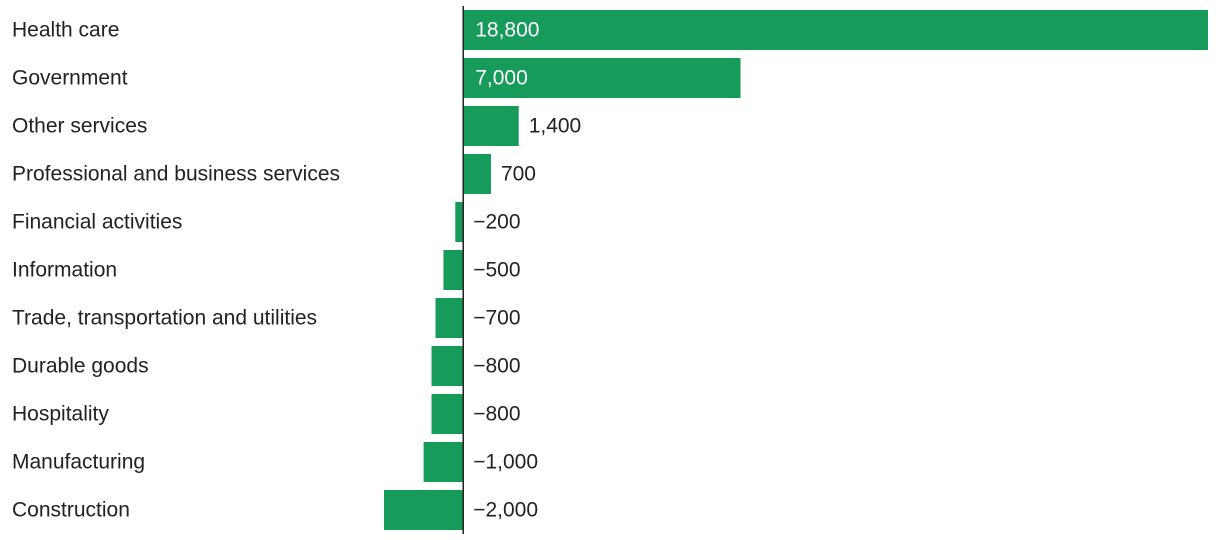  What do you see at coordinates (65, 30) in the screenshot?
I see `category-label-health-care: Health care` at bounding box center [65, 30].